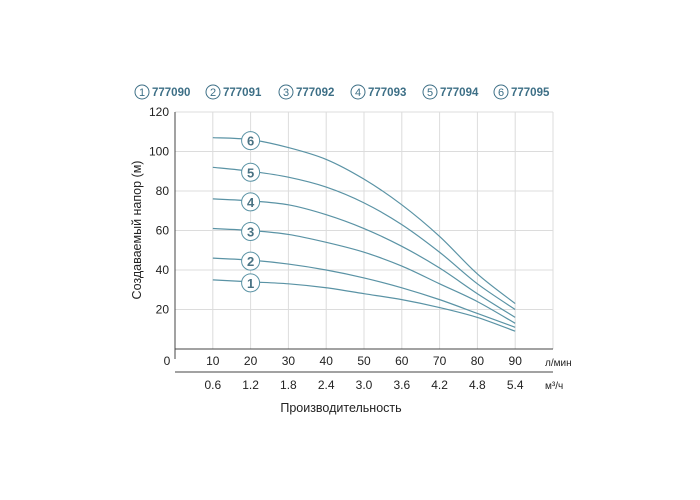 The width and height of the screenshot is (700, 500). What do you see at coordinates (387, 93) in the screenshot?
I see `legend-entry: 777093` at bounding box center [387, 93].